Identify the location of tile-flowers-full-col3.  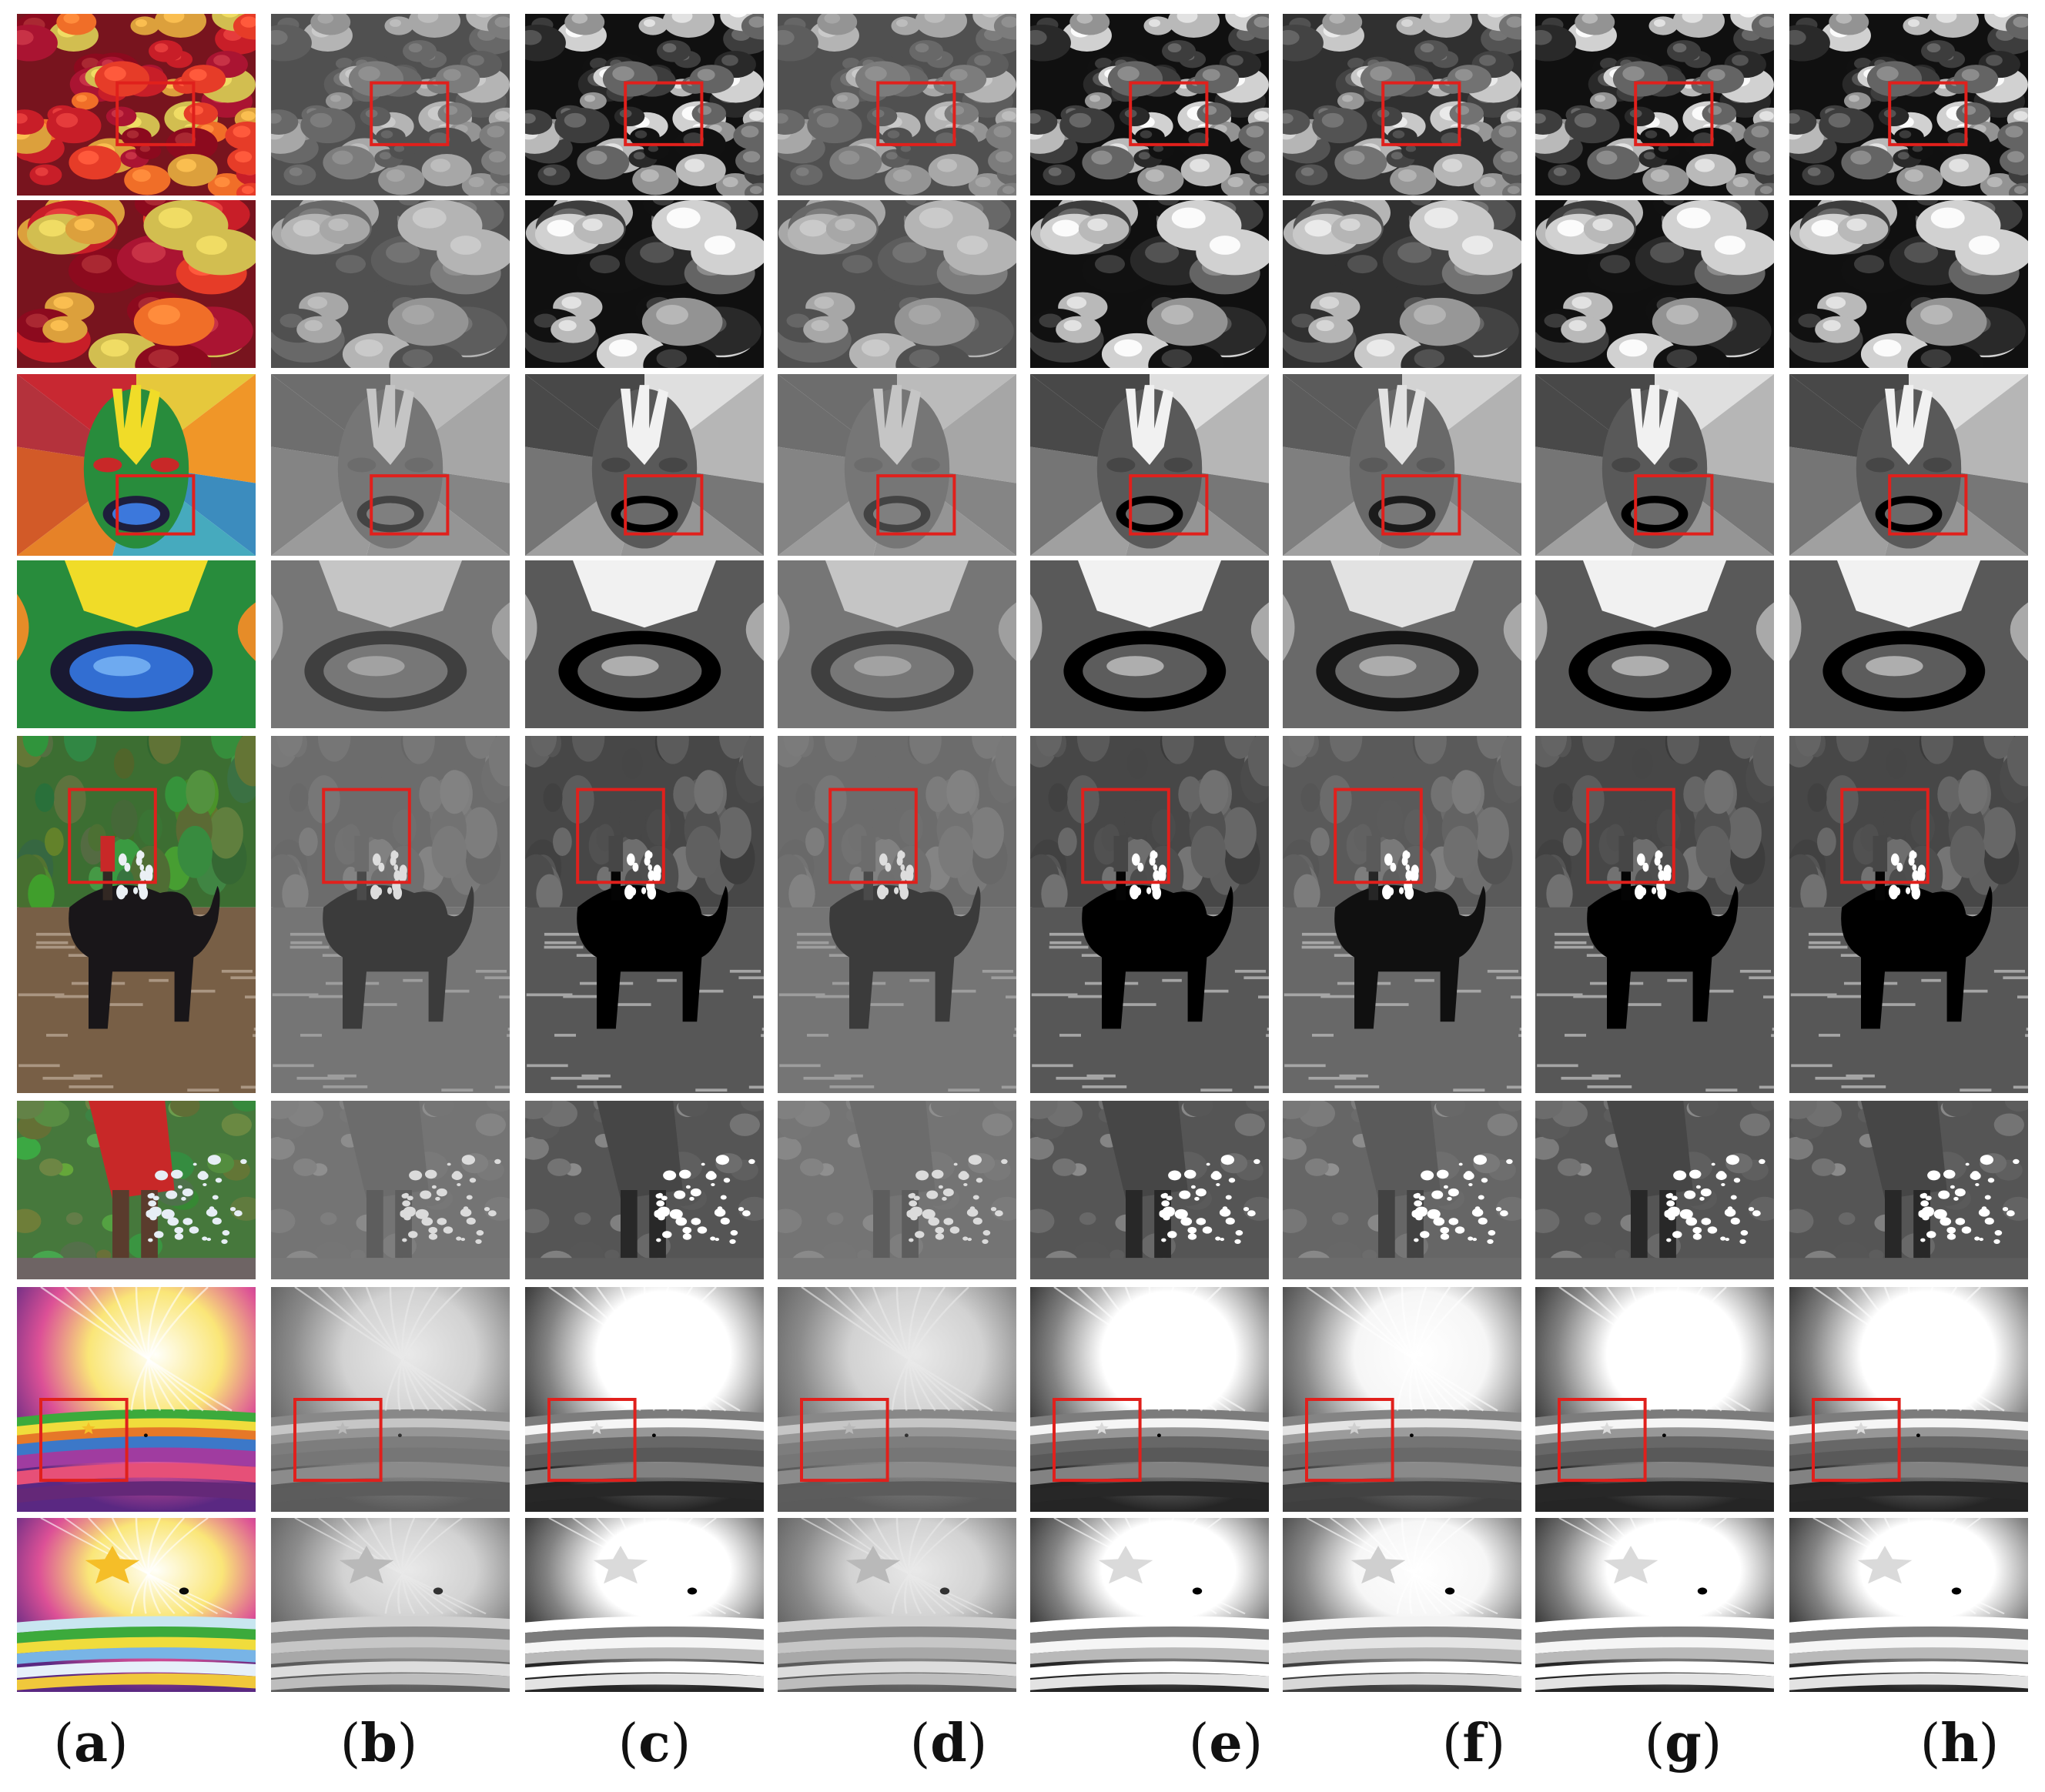
(644, 105).